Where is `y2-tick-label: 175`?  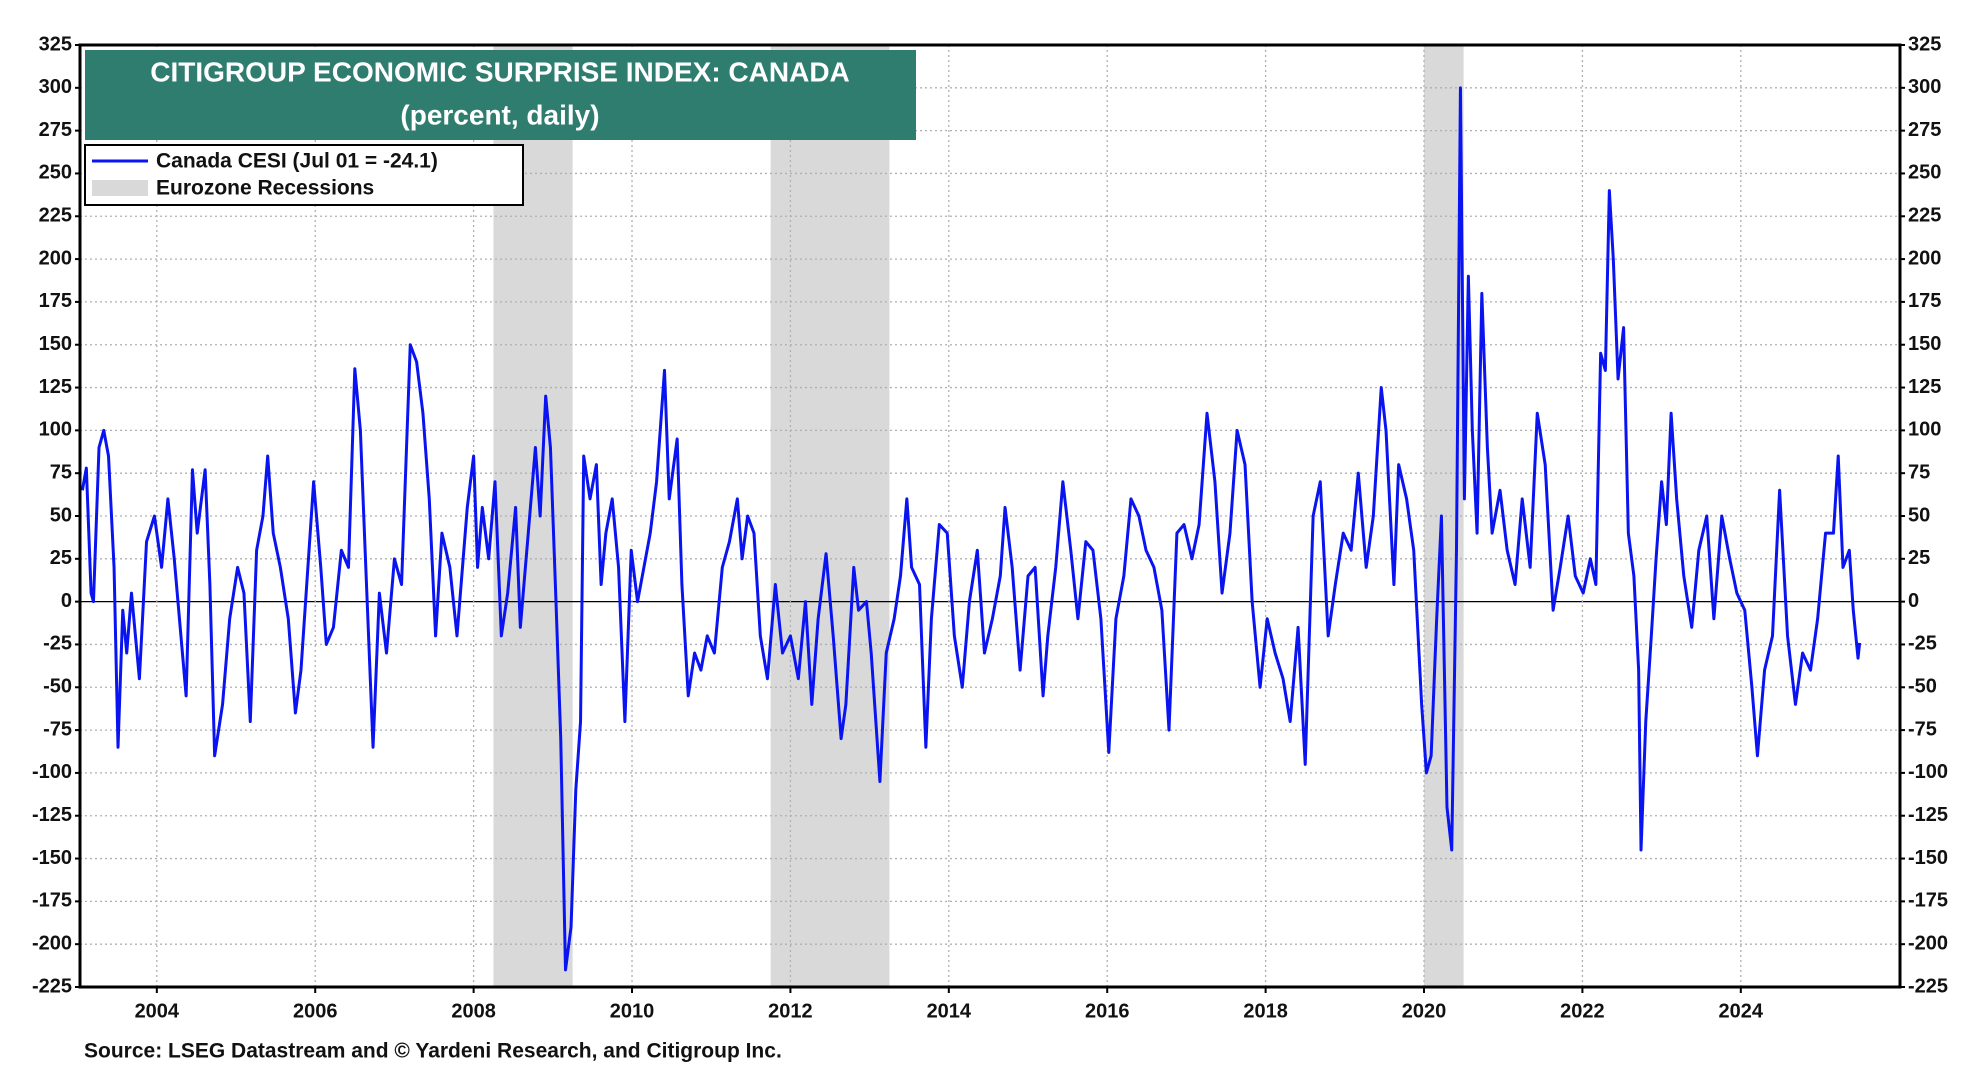 y2-tick-label: 175 is located at coordinates (1924, 301).